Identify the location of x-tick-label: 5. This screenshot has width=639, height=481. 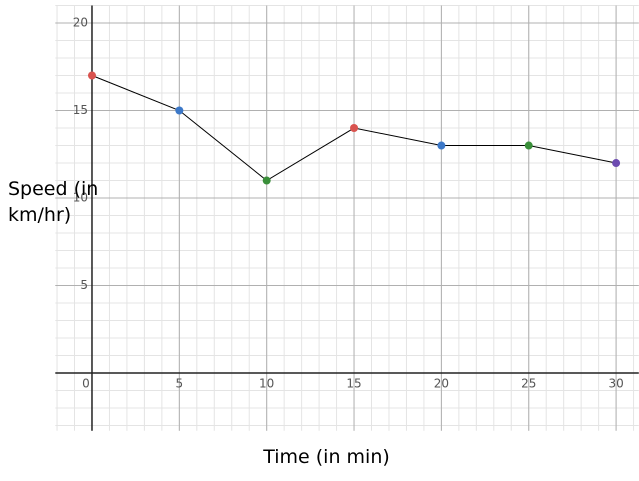
(180, 384).